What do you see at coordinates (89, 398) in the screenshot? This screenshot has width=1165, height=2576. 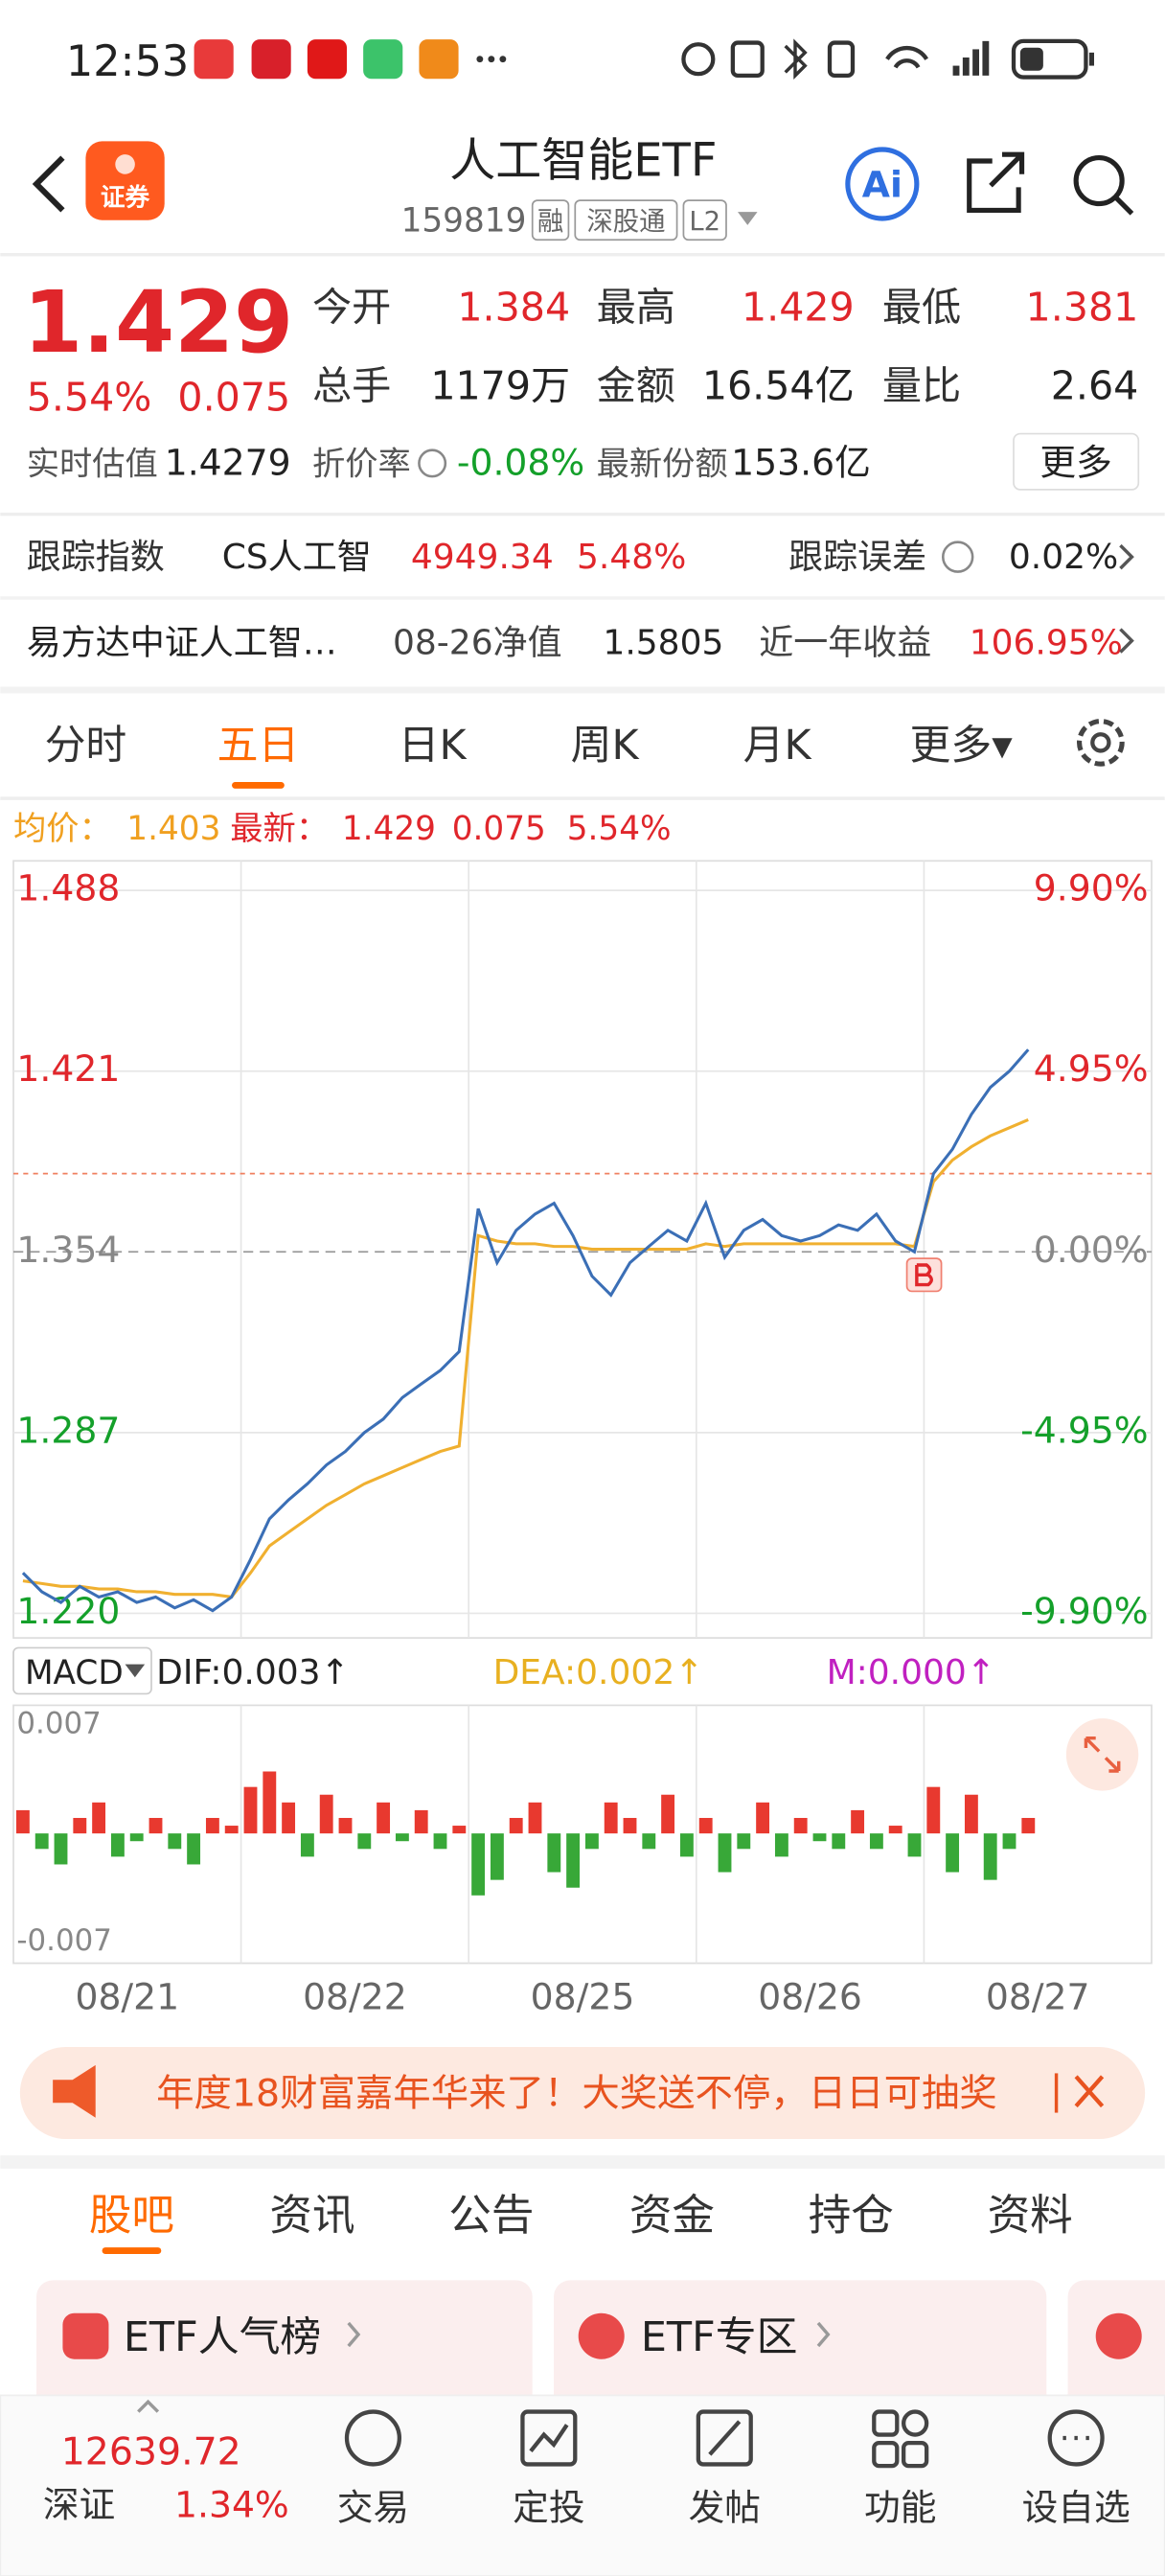 I see `change-pct: 5.54%` at bounding box center [89, 398].